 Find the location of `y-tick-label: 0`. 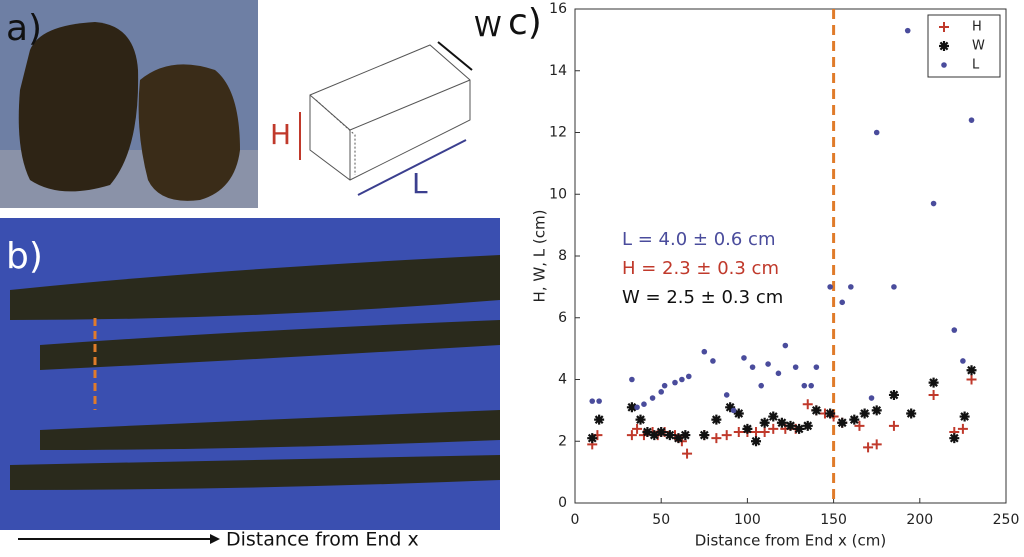

y-tick-label: 0 is located at coordinates (562, 503).